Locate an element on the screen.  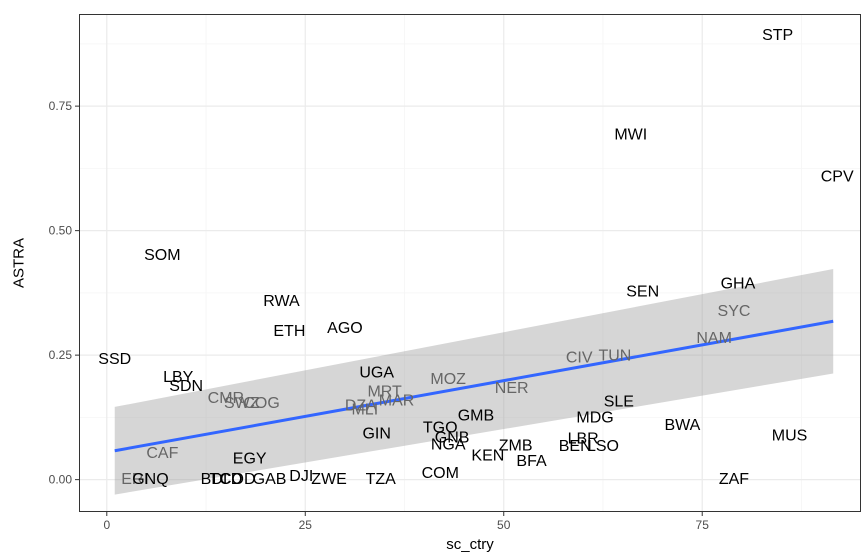
point-label-com: COM is located at coordinates (440, 473).